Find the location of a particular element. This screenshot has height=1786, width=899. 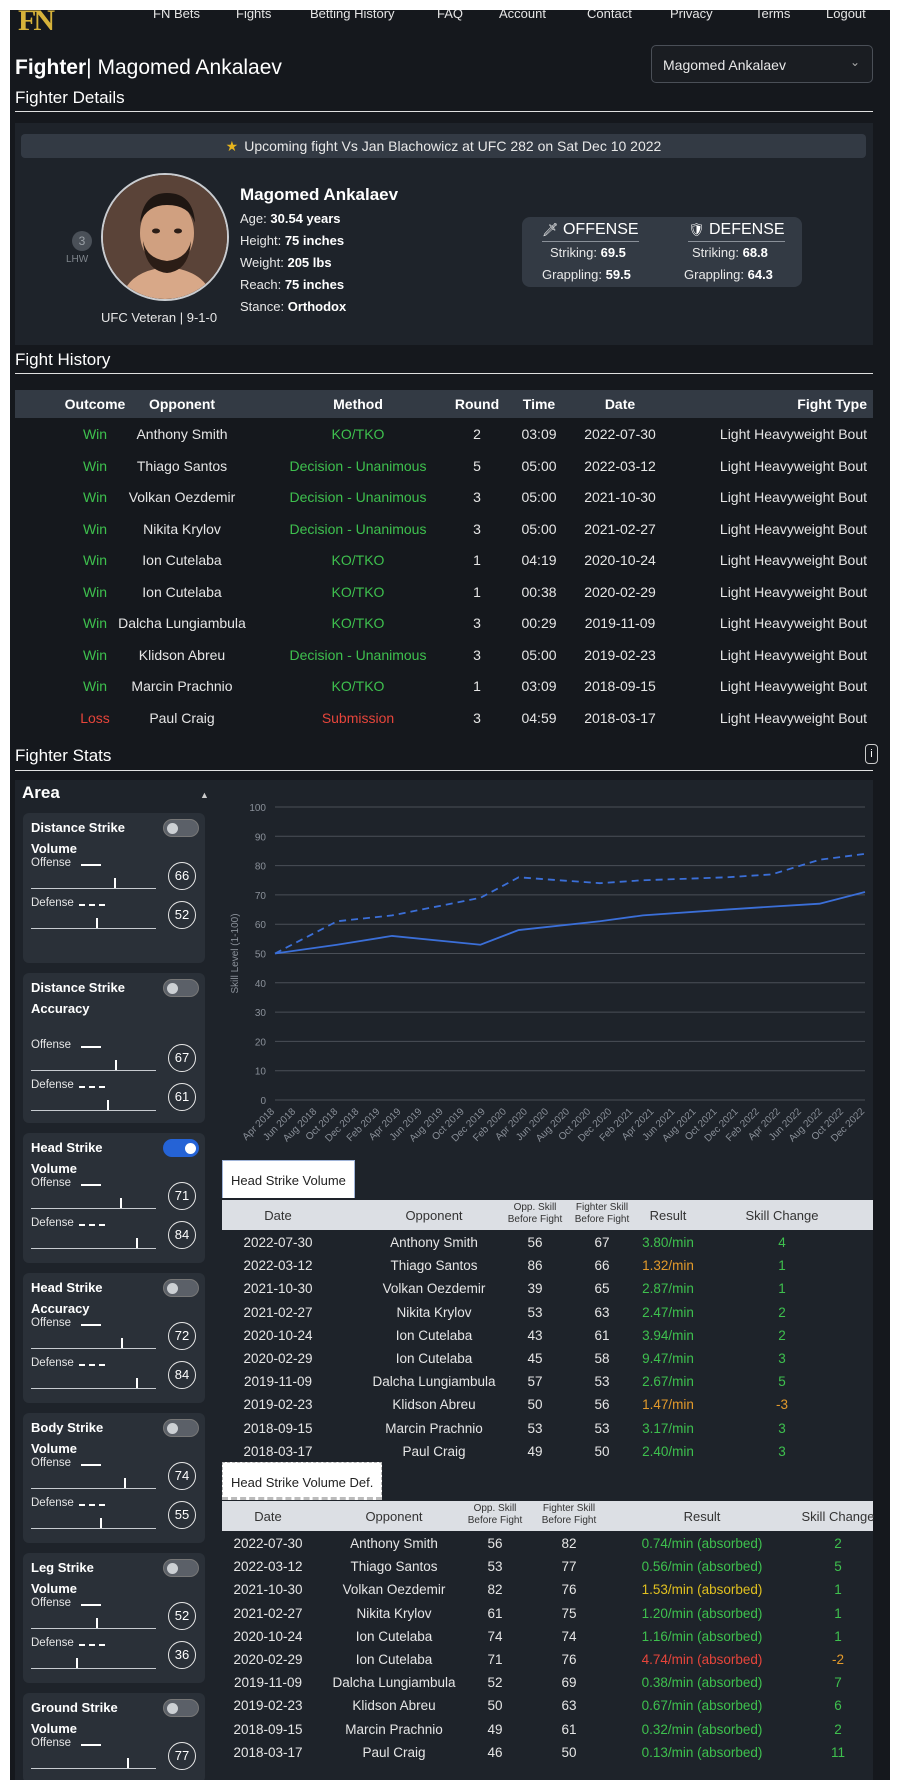

toggle-knob is located at coordinates (172, 1708).